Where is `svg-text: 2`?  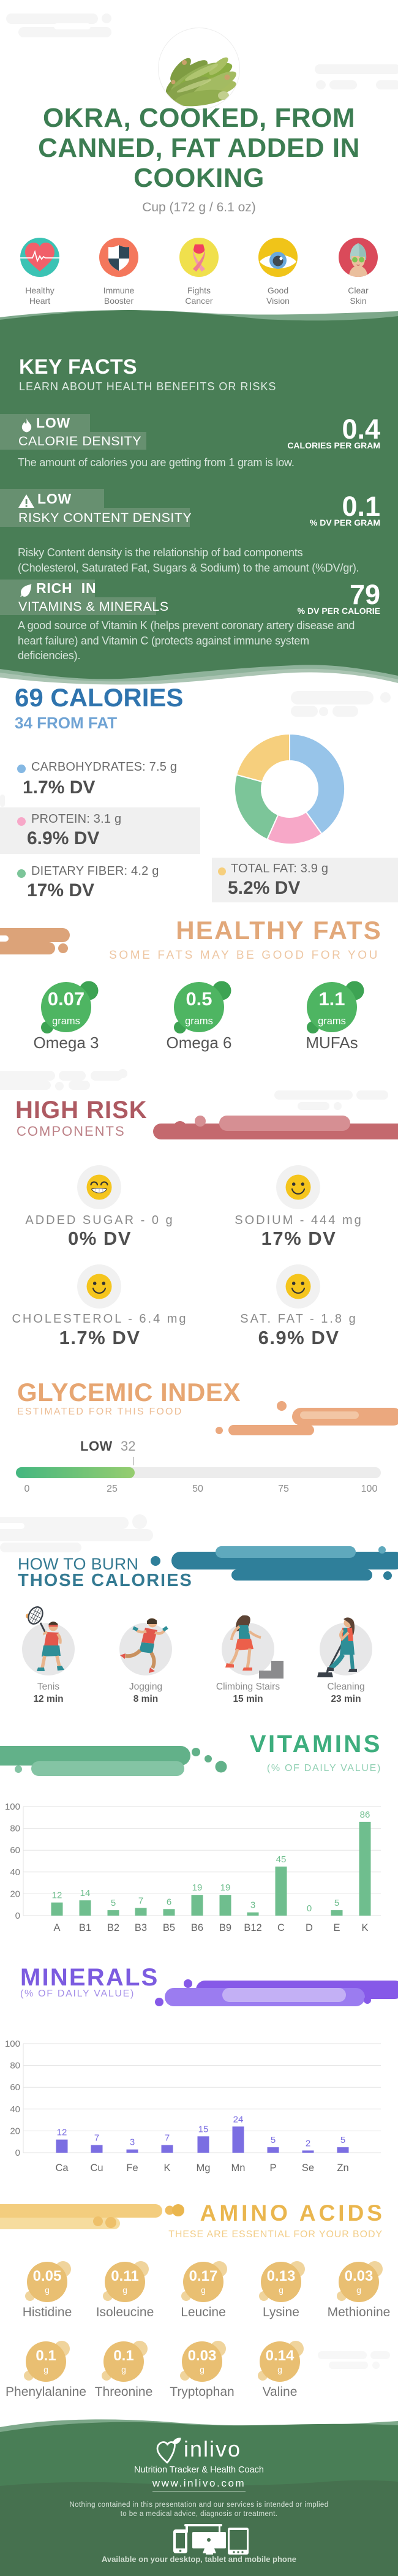 svg-text: 2 is located at coordinates (308, 2143).